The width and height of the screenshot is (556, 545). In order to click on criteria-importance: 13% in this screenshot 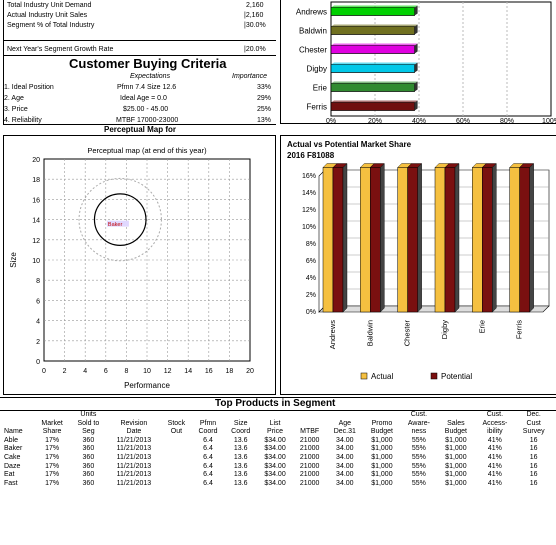, I will do `click(264, 120)`.